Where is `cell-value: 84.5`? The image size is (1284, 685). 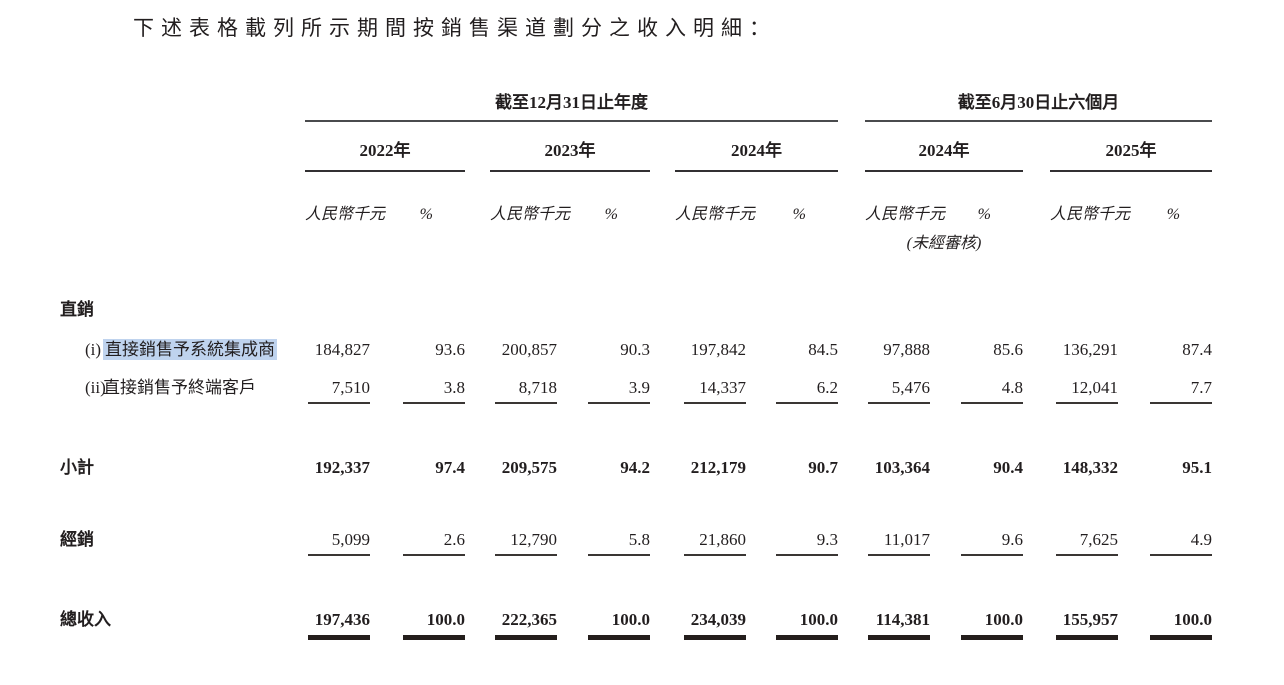
cell-value: 84.5 is located at coordinates (823, 349).